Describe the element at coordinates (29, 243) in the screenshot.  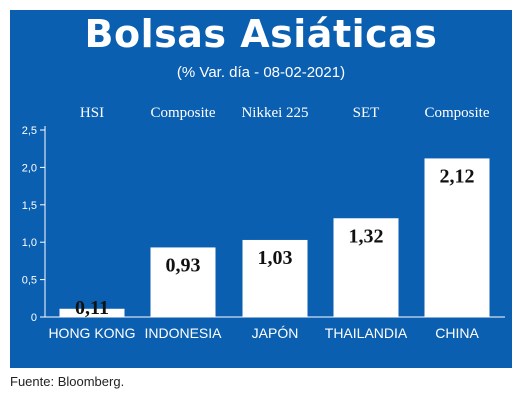
I see `y-tick-label: 1,0` at that location.